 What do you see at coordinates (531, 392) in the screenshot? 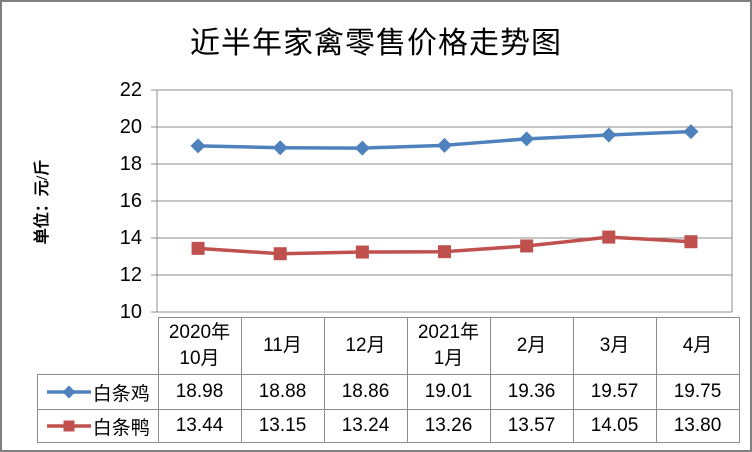
I see `value-cell: 19.36` at bounding box center [531, 392].